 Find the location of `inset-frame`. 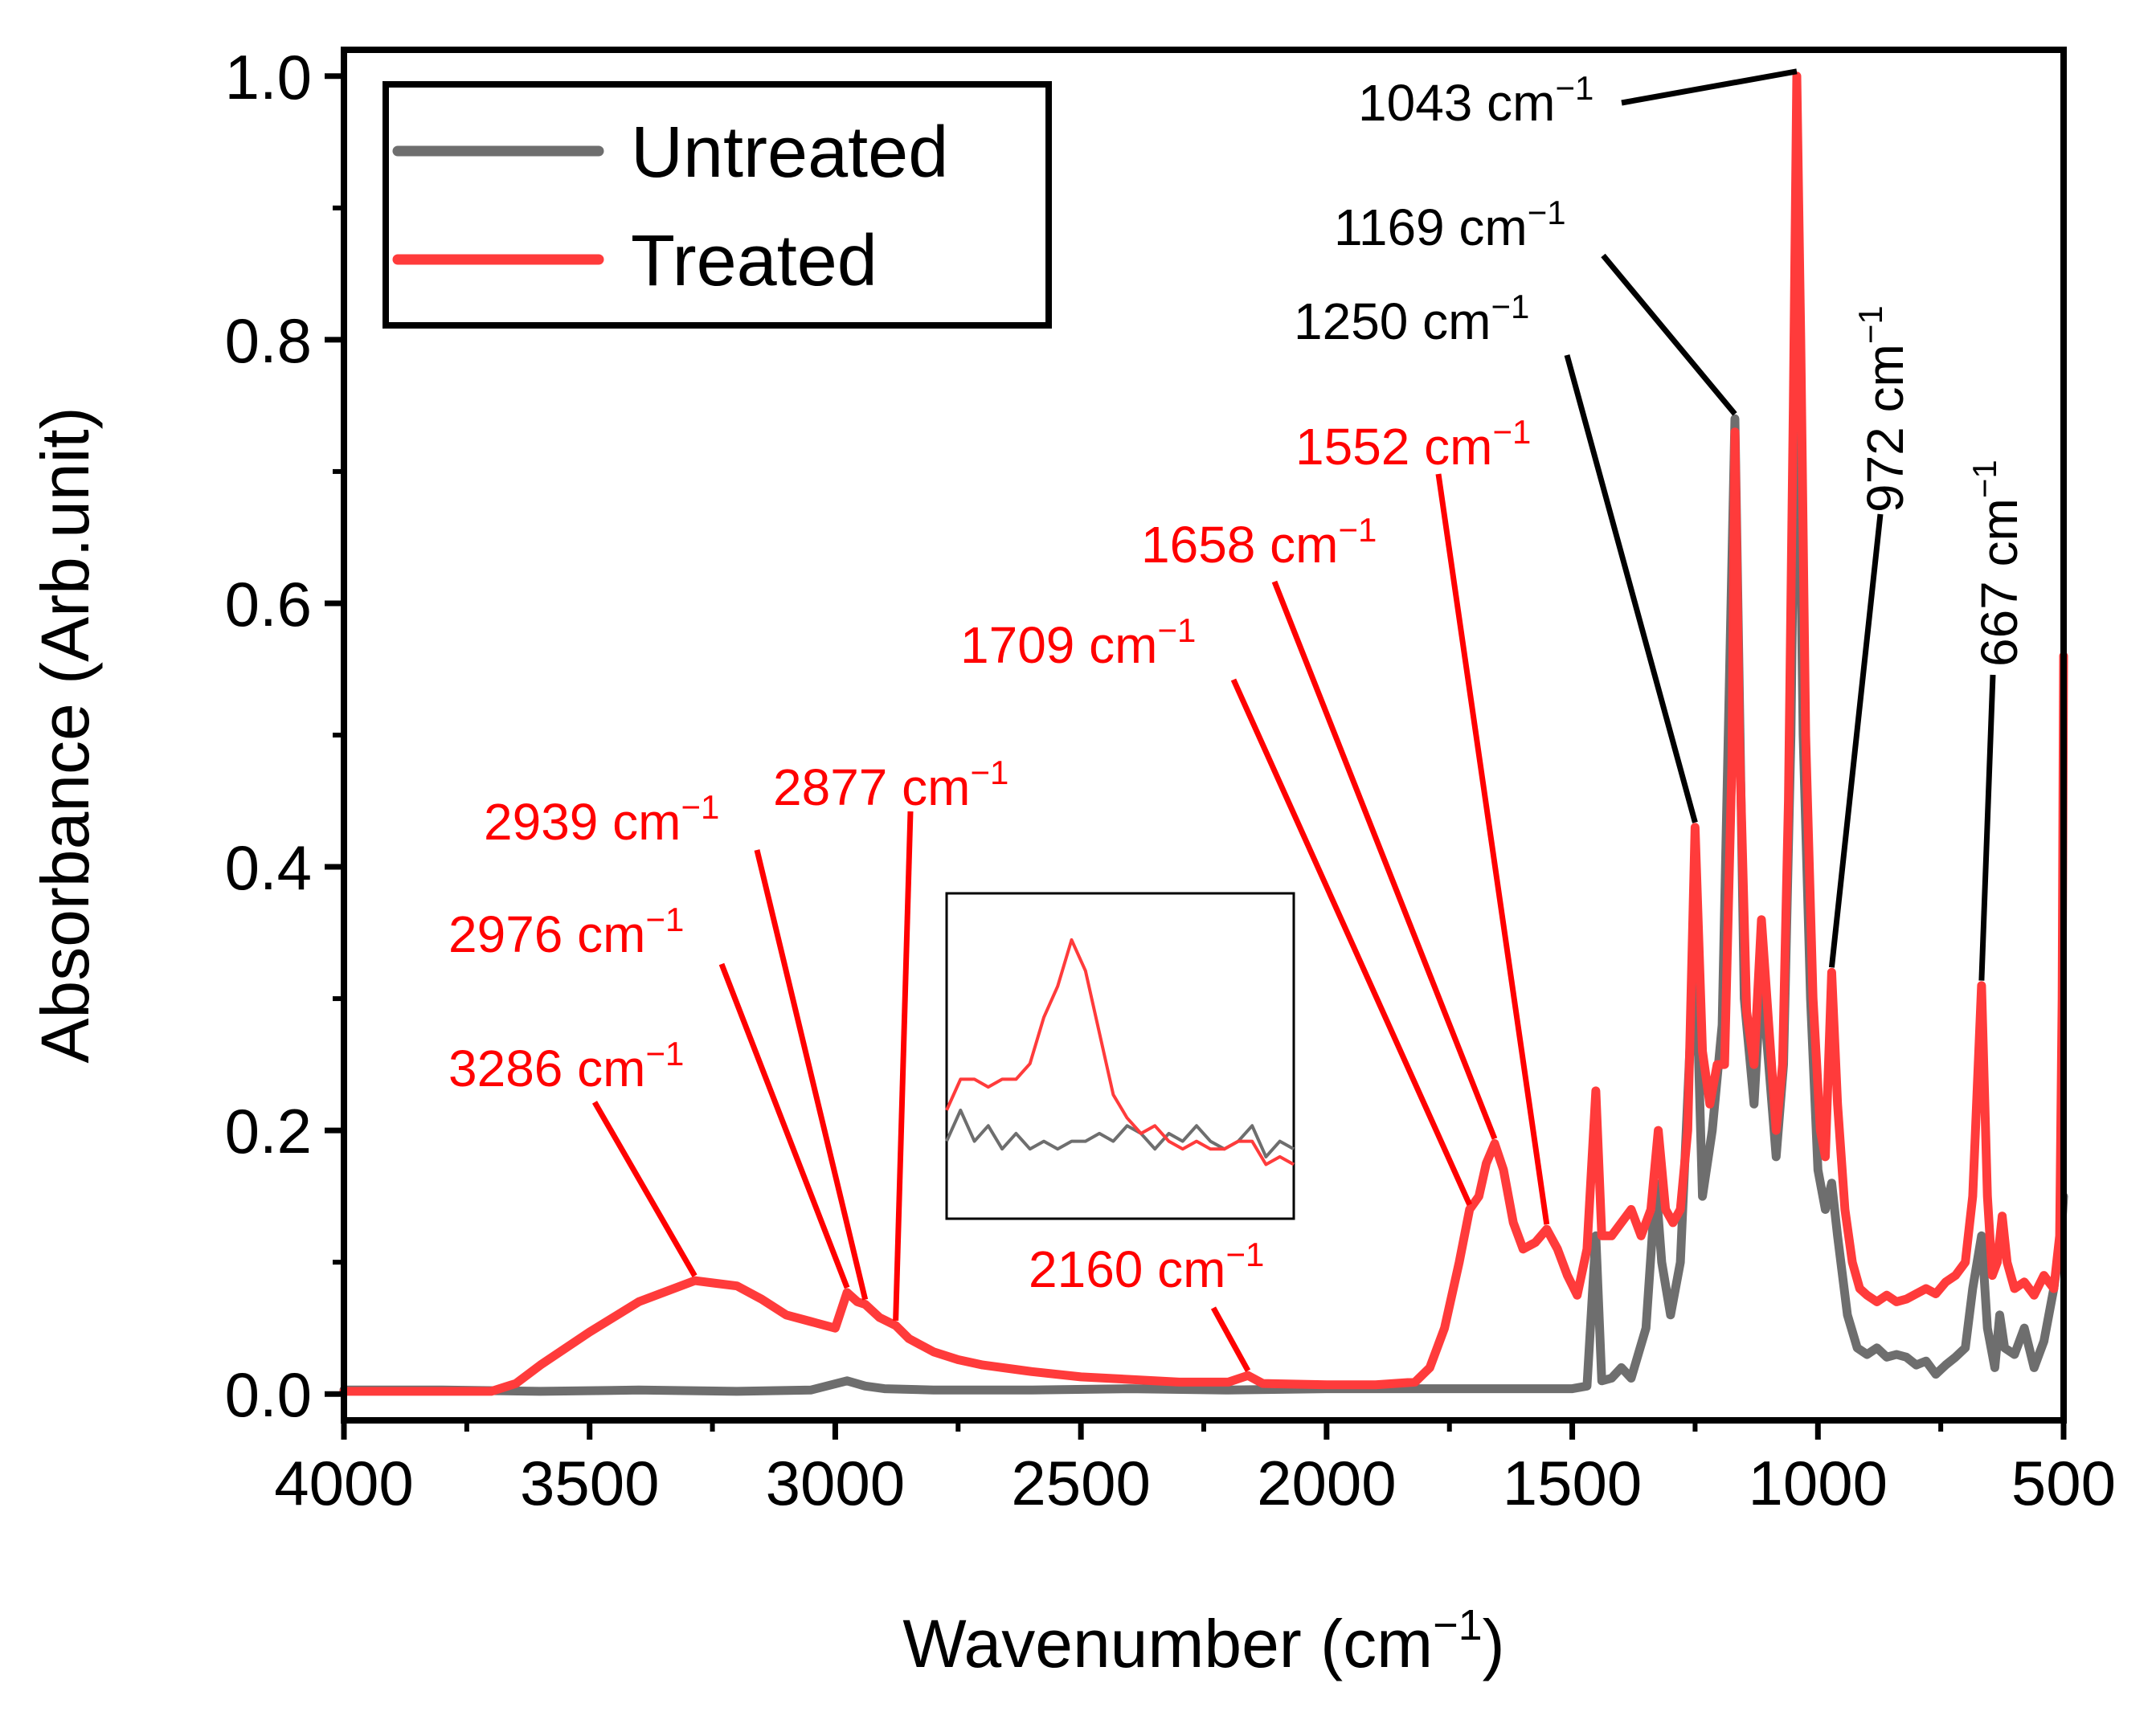

inset-frame is located at coordinates (1120, 1056).